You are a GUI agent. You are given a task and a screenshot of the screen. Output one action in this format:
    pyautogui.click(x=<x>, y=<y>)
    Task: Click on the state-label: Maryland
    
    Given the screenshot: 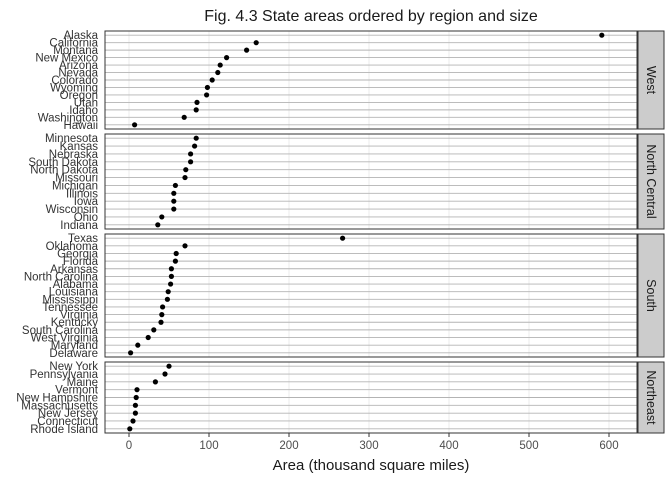 What is the action you would take?
    pyautogui.click(x=74, y=346)
    